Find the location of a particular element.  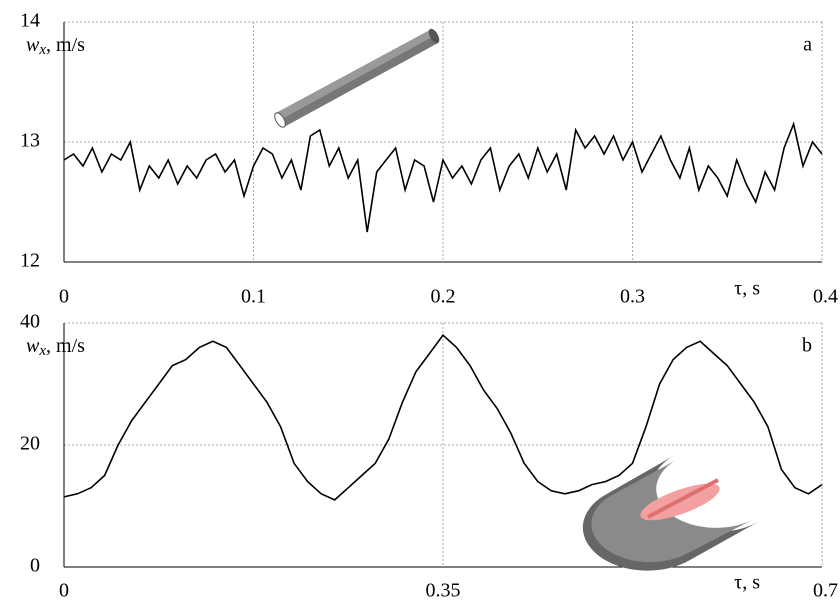

y-tick-label: 40 is located at coordinates (30, 322).